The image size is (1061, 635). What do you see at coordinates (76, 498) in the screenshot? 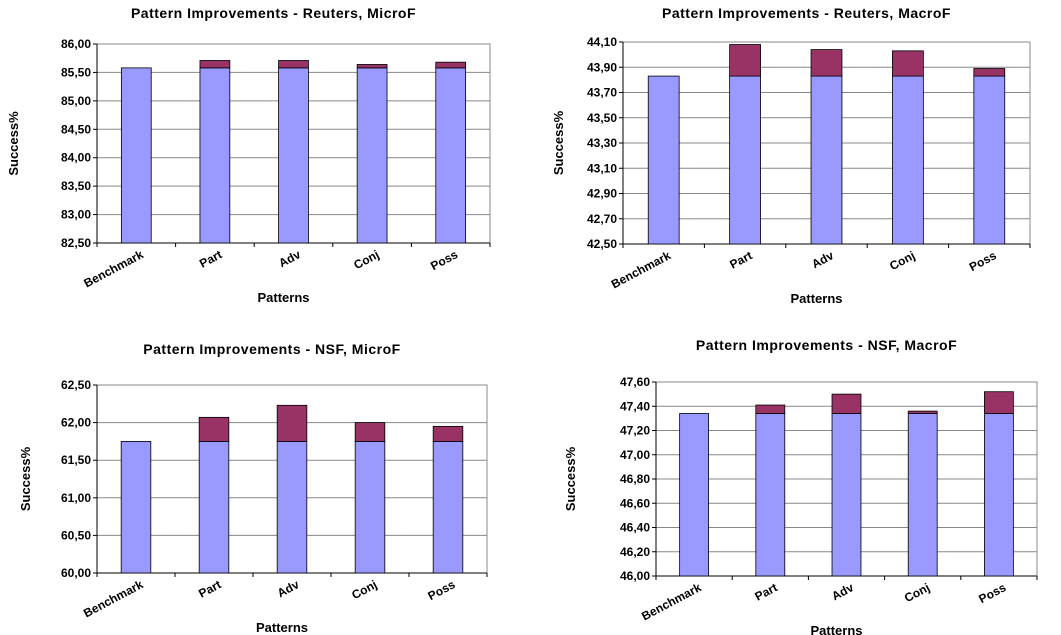
I see `y-tick-label: 61,00` at bounding box center [76, 498].